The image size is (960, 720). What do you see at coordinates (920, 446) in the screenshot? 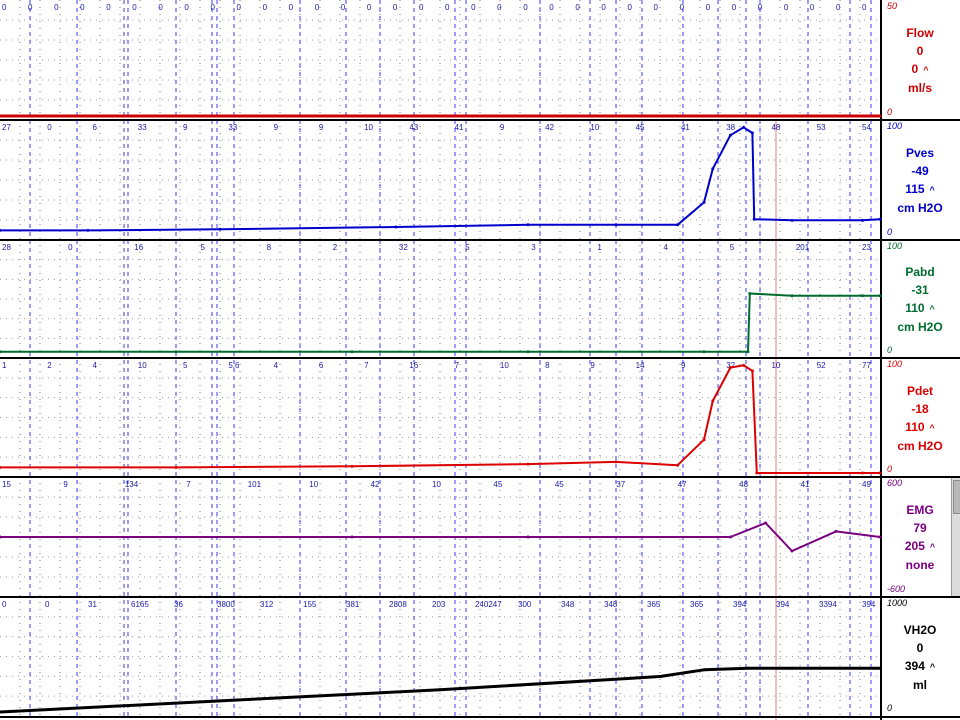
I see `pdet-unit: cm H2O` at bounding box center [920, 446].